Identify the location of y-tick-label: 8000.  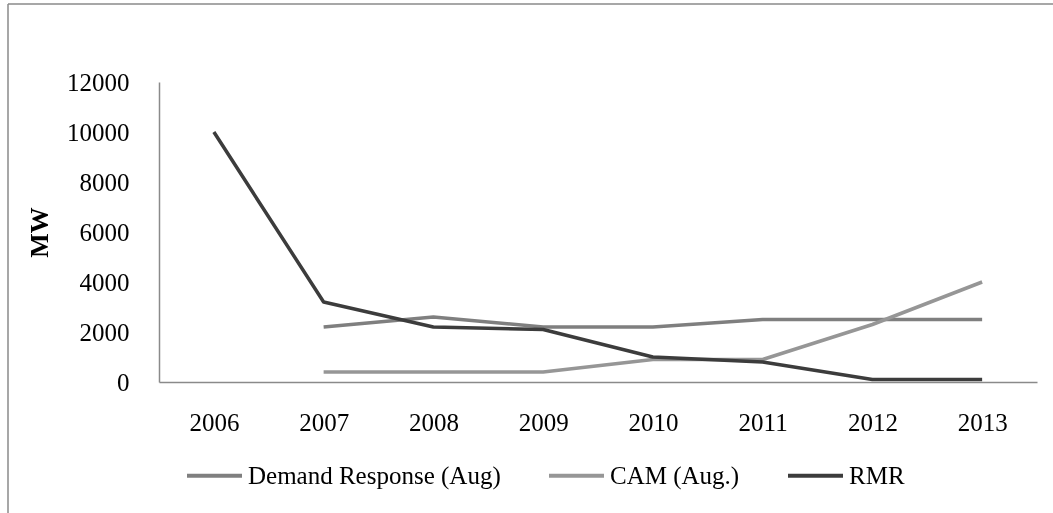
(104, 182).